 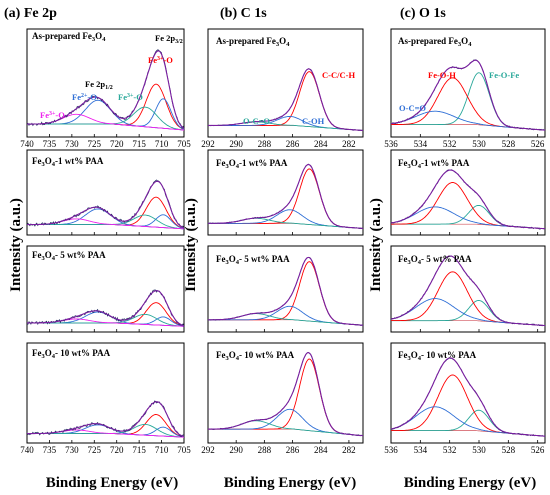 I want to click on x-tick-label: 740, so click(x=27, y=450).